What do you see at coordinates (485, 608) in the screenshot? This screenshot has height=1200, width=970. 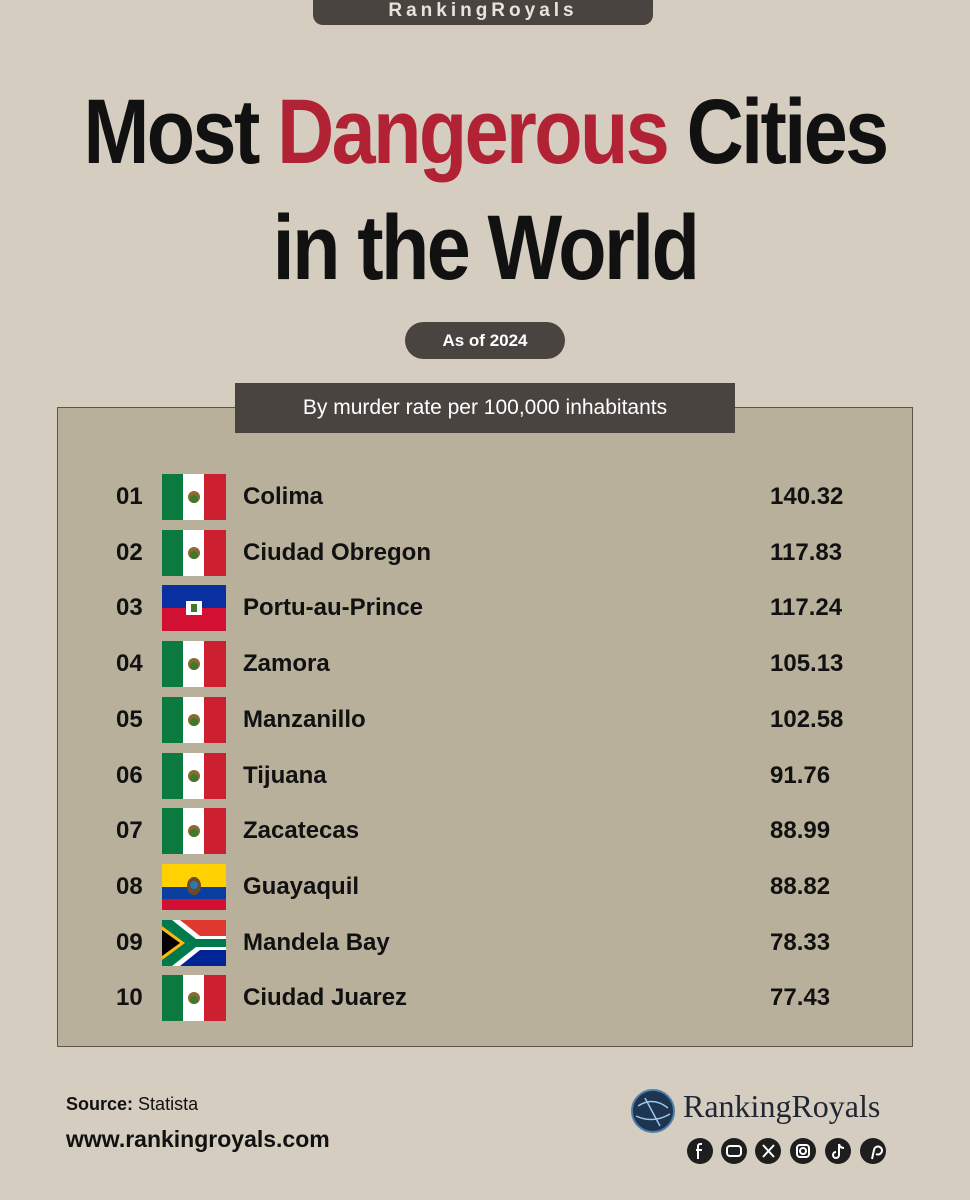 I see `table-row: 03 Portu-au-Prince 117.24` at bounding box center [485, 608].